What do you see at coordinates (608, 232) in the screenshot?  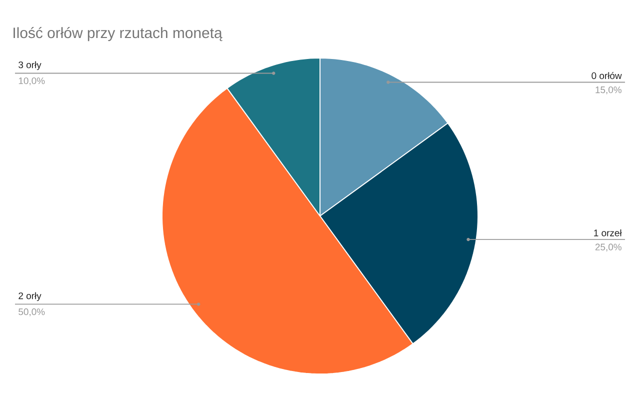 I see `slice-label: 1 orzeł` at bounding box center [608, 232].